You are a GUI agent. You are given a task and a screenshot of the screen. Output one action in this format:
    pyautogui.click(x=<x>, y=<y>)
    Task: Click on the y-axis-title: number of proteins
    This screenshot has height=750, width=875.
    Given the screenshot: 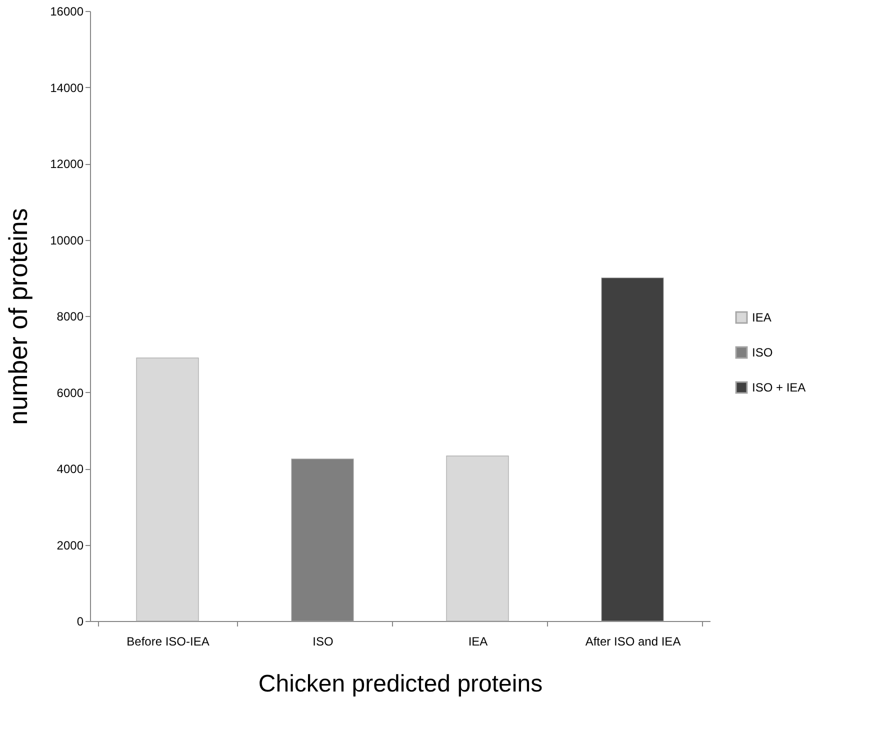 What is the action you would take?
    pyautogui.click(x=18, y=316)
    